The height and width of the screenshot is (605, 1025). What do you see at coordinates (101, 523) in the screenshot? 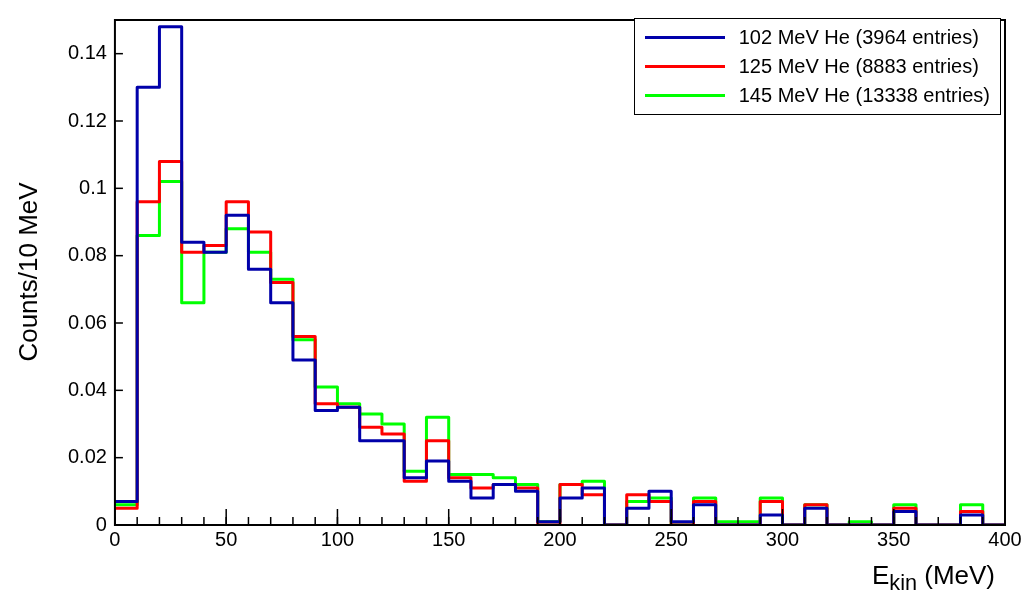
I see `y-tick-label: 0` at bounding box center [101, 523].